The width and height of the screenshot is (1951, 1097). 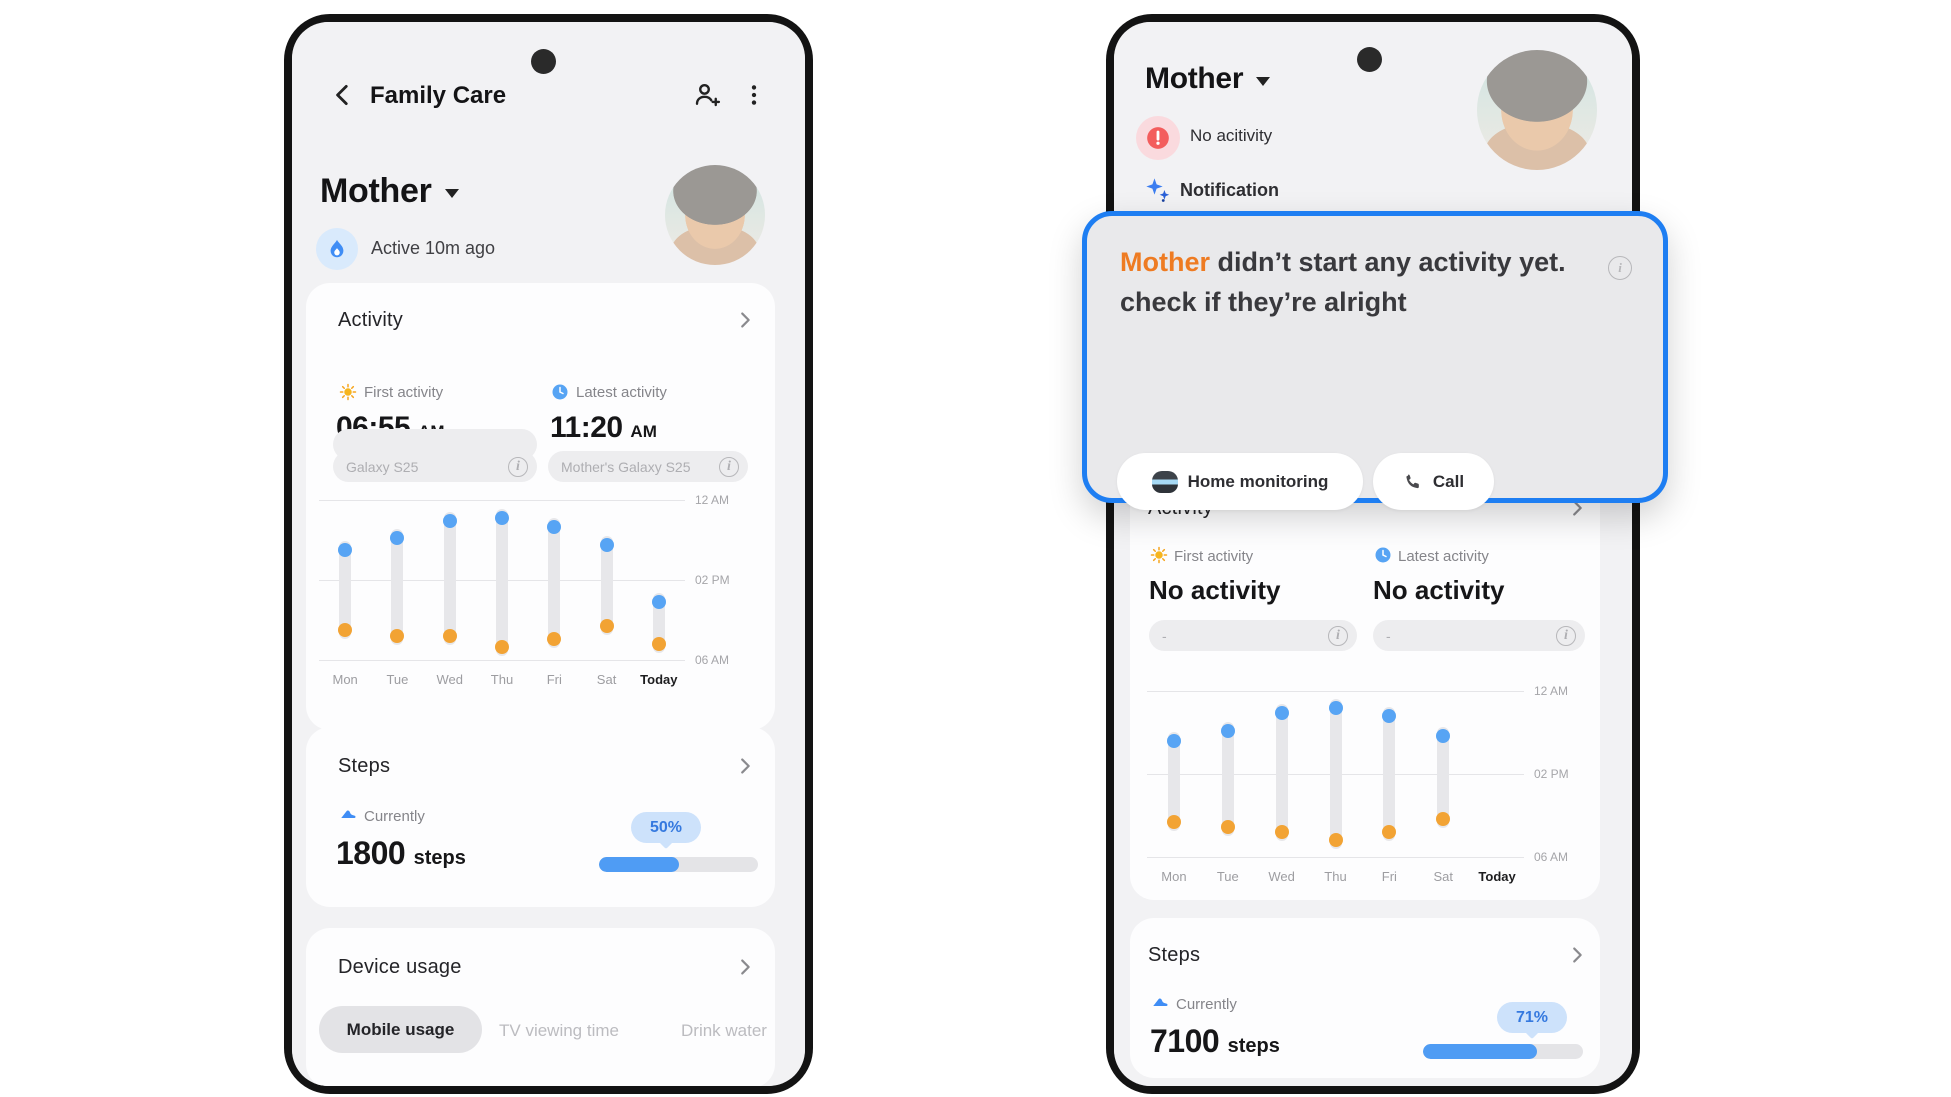 What do you see at coordinates (621, 392) in the screenshot?
I see `latest-activity-label: Latest activity` at bounding box center [621, 392].